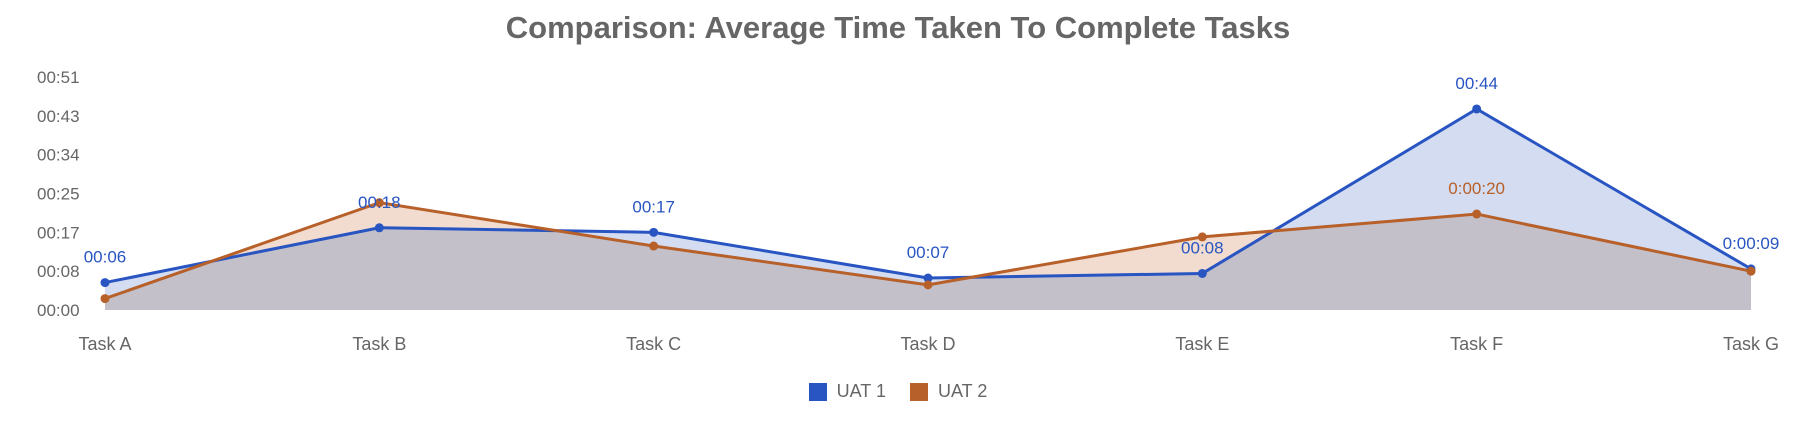  Describe the element at coordinates (58, 77) in the screenshot. I see `y-tick-label: 00:51` at that location.